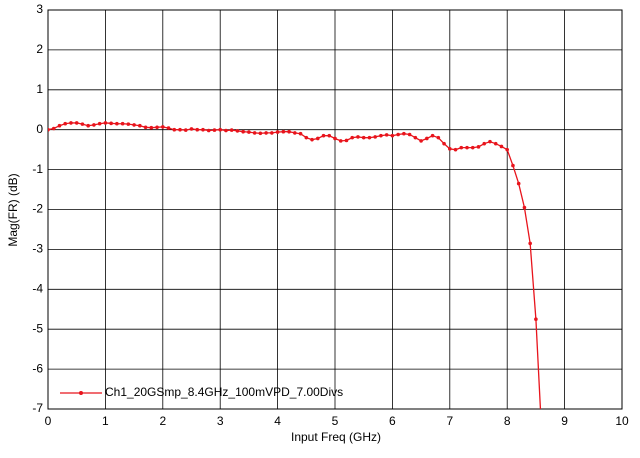  What do you see at coordinates (37, 249) in the screenshot?
I see `y-tick-label: -3` at bounding box center [37, 249].